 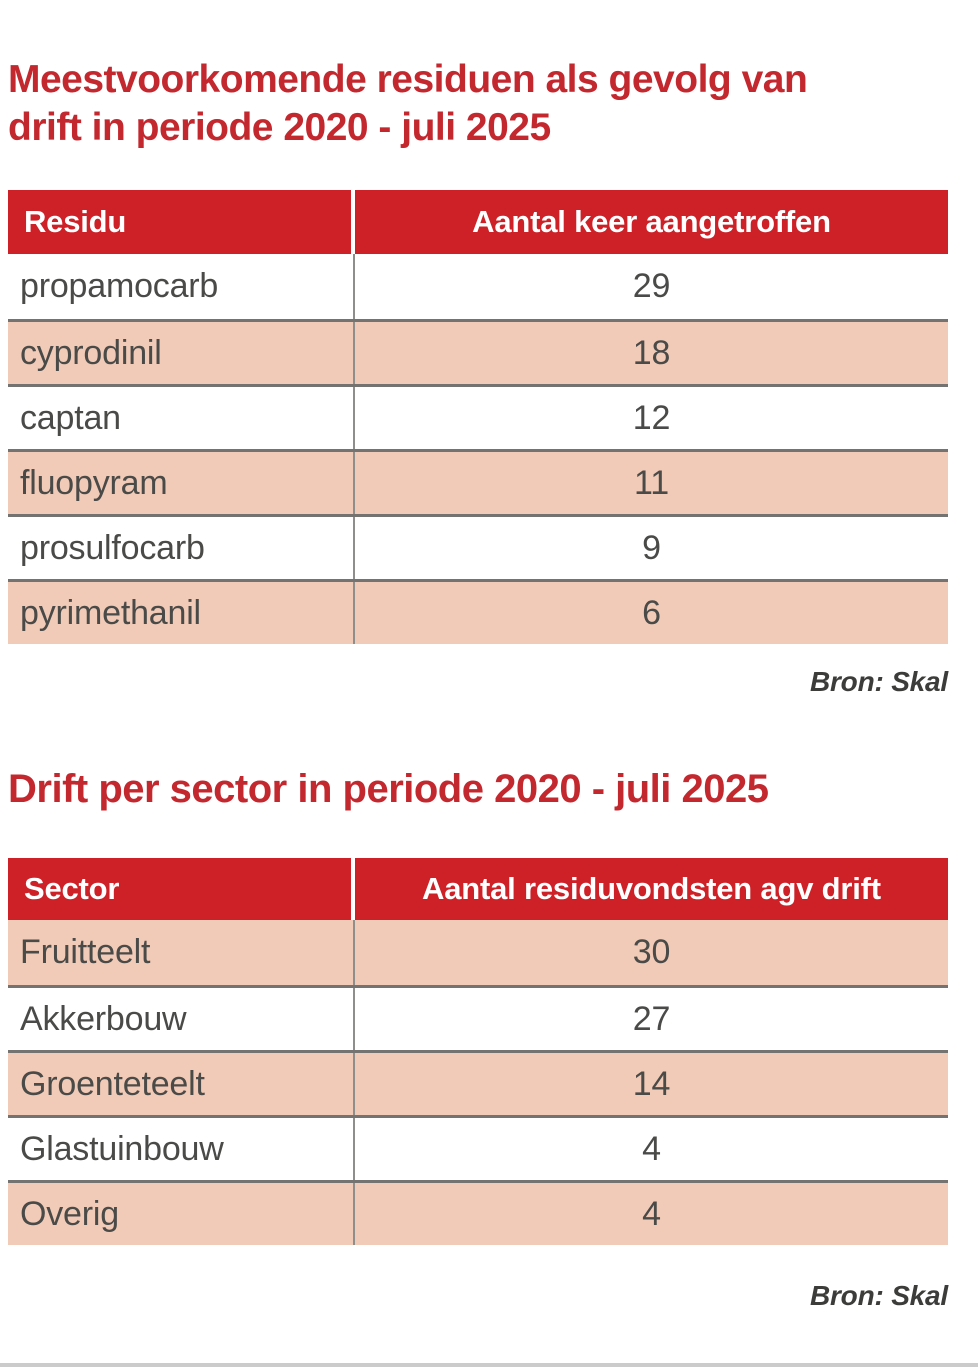 I want to click on table-row: Fruitteelt 30, so click(x=478, y=952).